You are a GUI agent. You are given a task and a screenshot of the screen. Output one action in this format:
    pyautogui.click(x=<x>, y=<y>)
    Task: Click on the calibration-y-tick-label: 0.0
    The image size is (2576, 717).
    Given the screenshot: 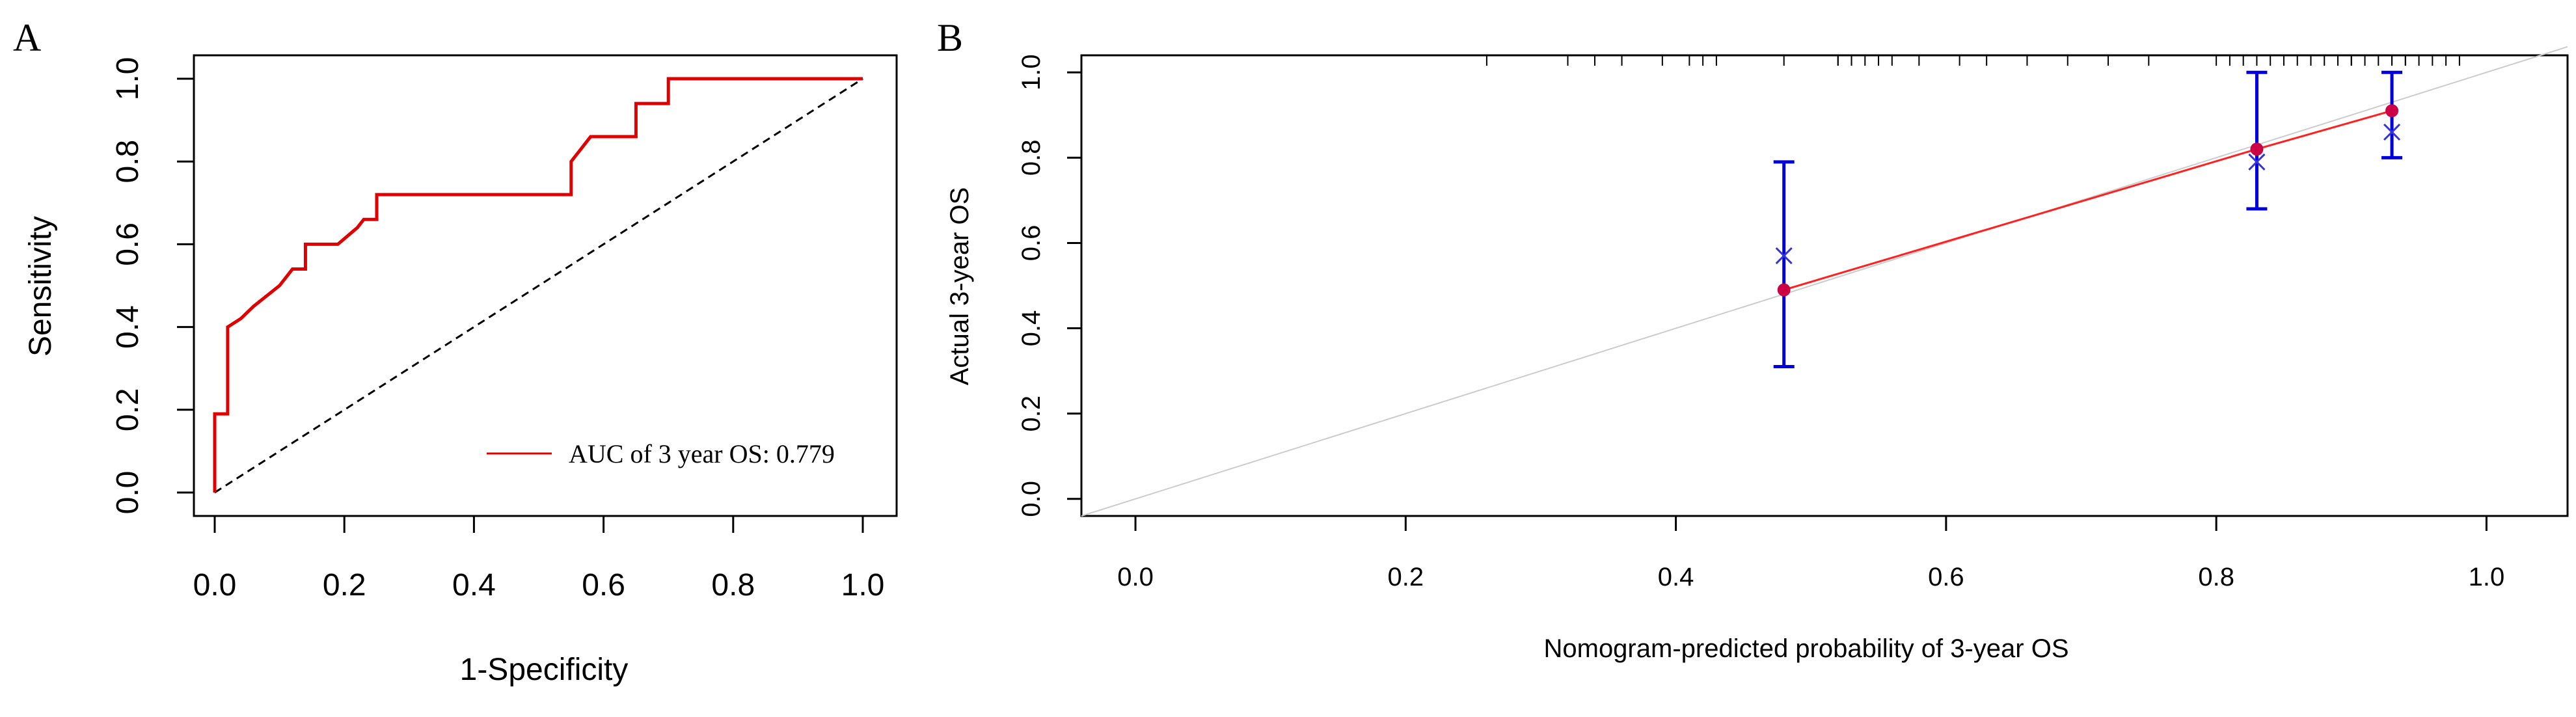 What is the action you would take?
    pyautogui.click(x=1031, y=499)
    